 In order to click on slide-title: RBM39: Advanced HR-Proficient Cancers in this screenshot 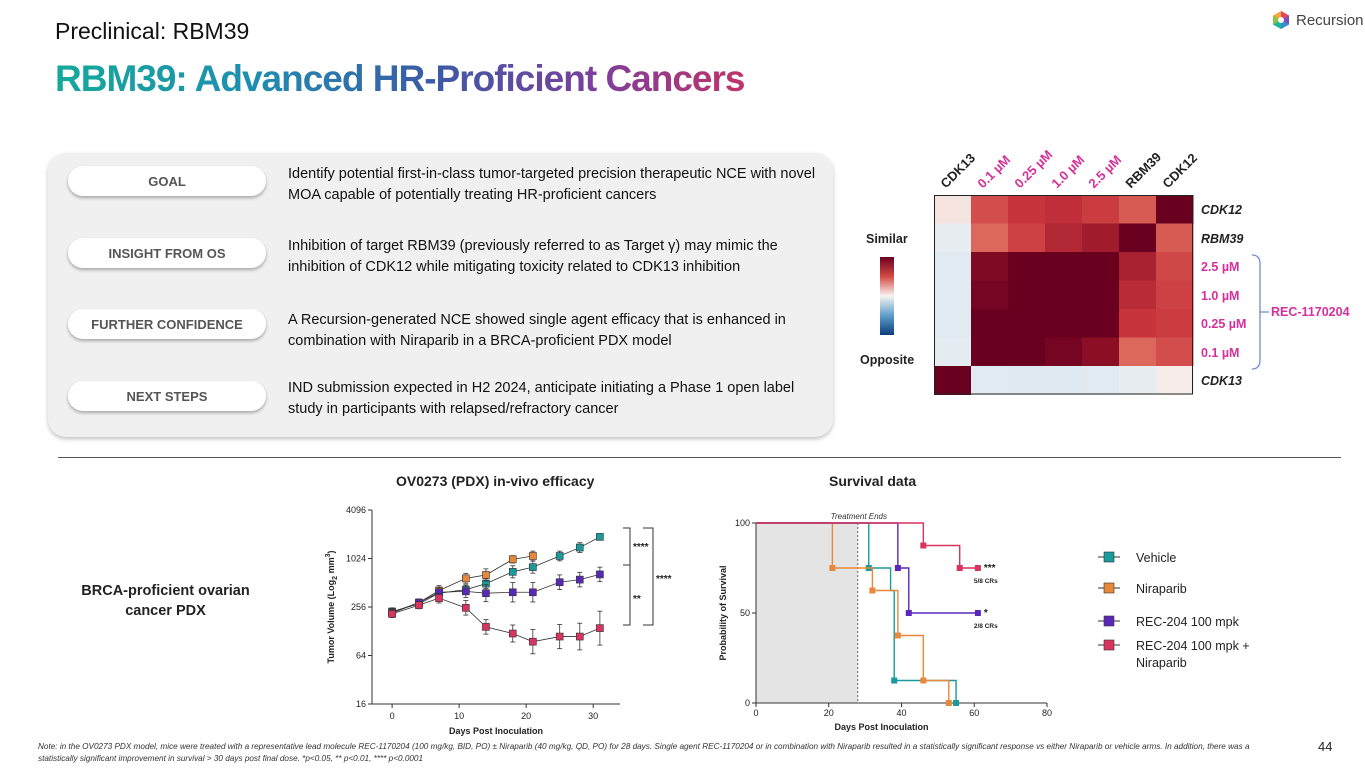, I will do `click(400, 78)`.